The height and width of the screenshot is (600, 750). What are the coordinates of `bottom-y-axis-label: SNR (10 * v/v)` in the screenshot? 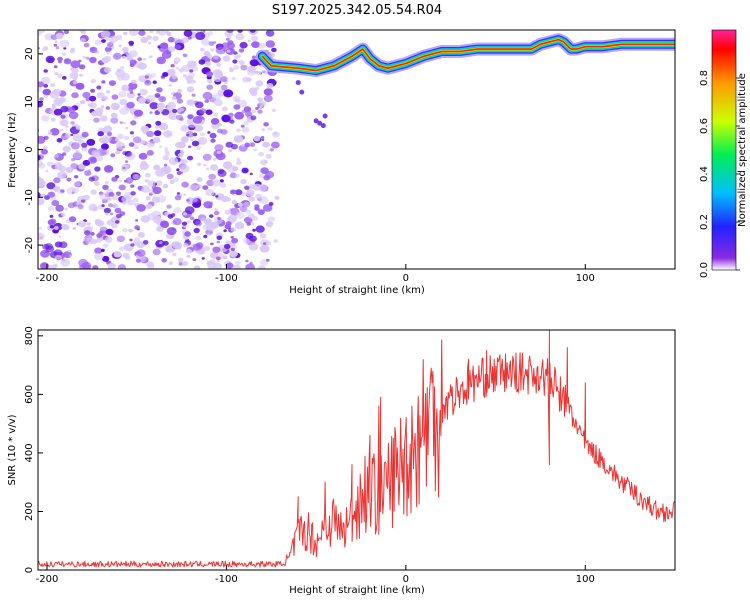 It's located at (12, 449).